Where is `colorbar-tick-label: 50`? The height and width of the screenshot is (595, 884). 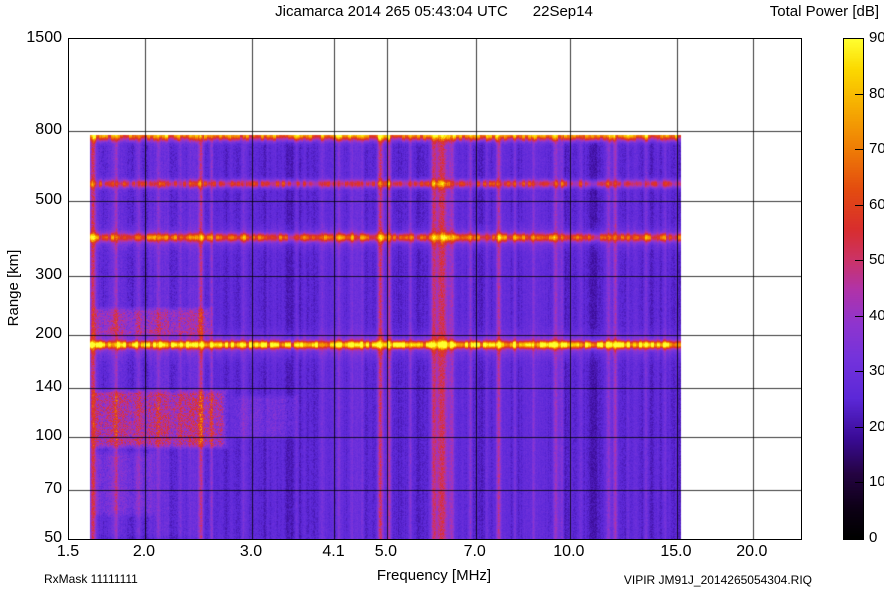 colorbar-tick-label: 50 is located at coordinates (876, 260).